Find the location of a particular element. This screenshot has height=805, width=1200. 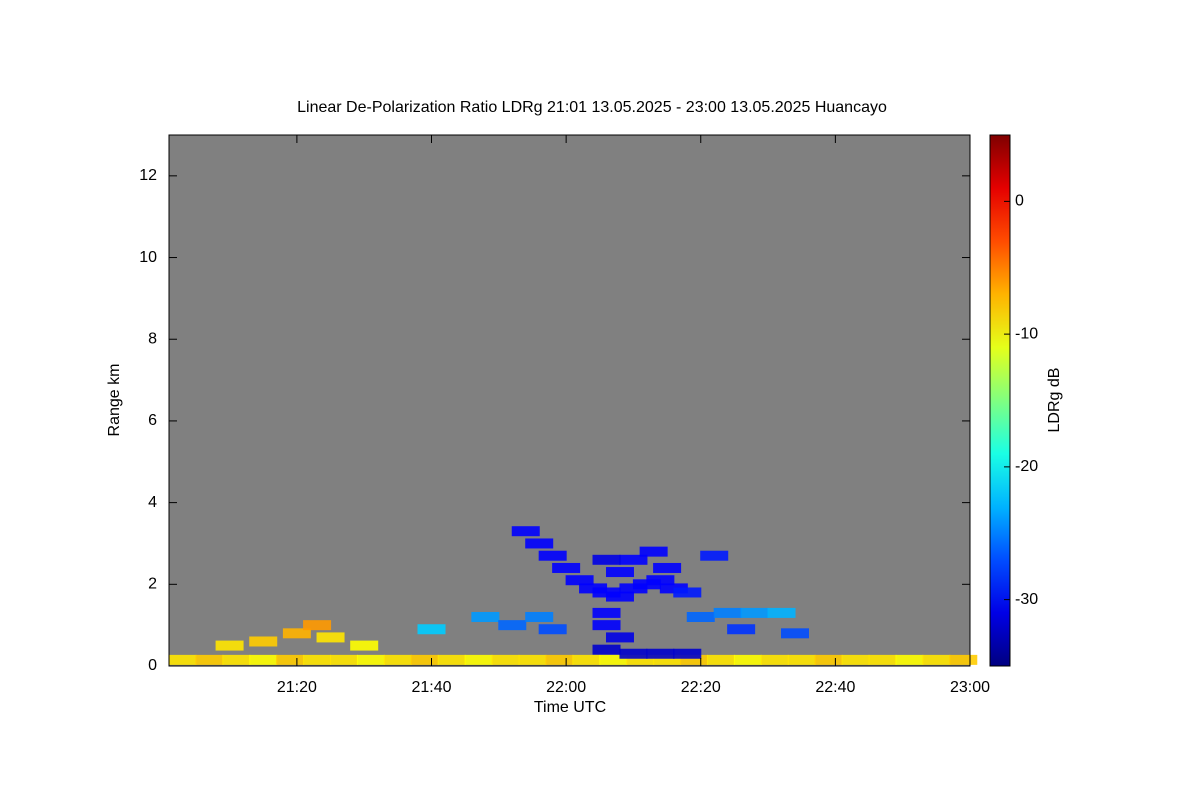

colorbar-label: LDRg dB is located at coordinates (1054, 400).